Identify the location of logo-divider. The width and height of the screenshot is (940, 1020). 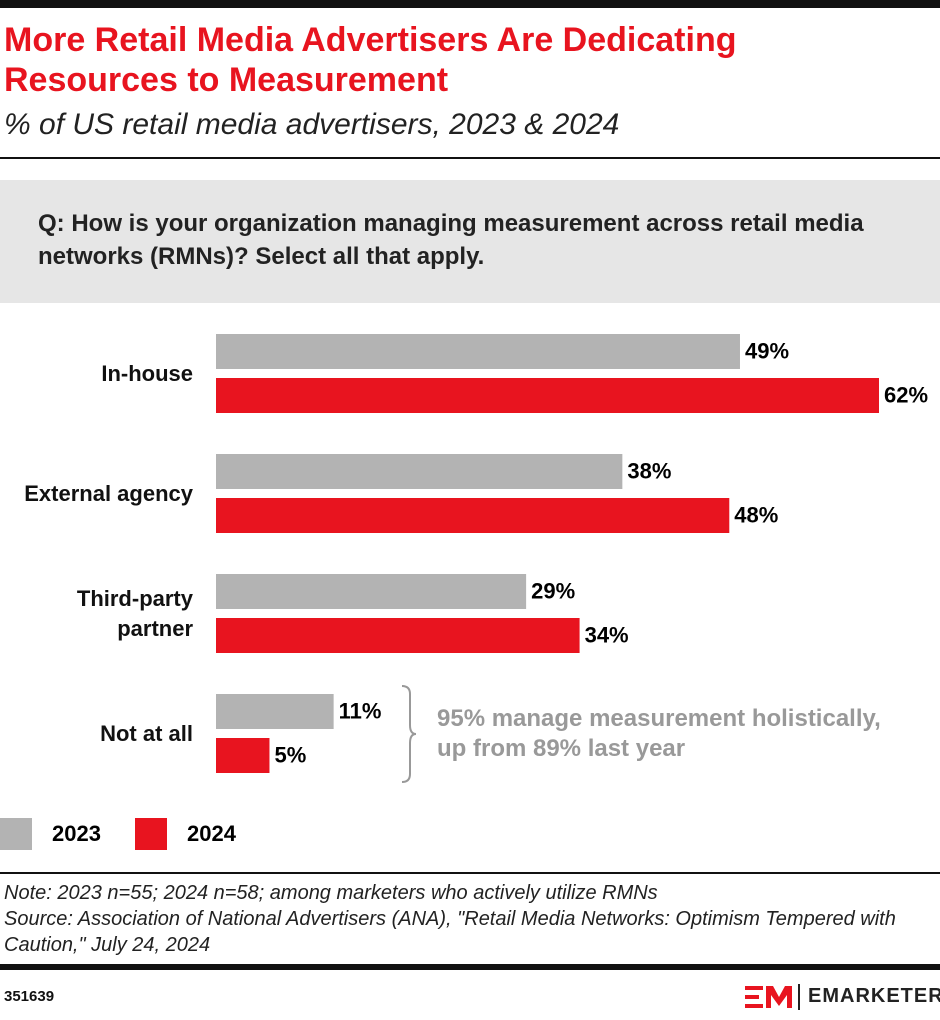
(799, 997).